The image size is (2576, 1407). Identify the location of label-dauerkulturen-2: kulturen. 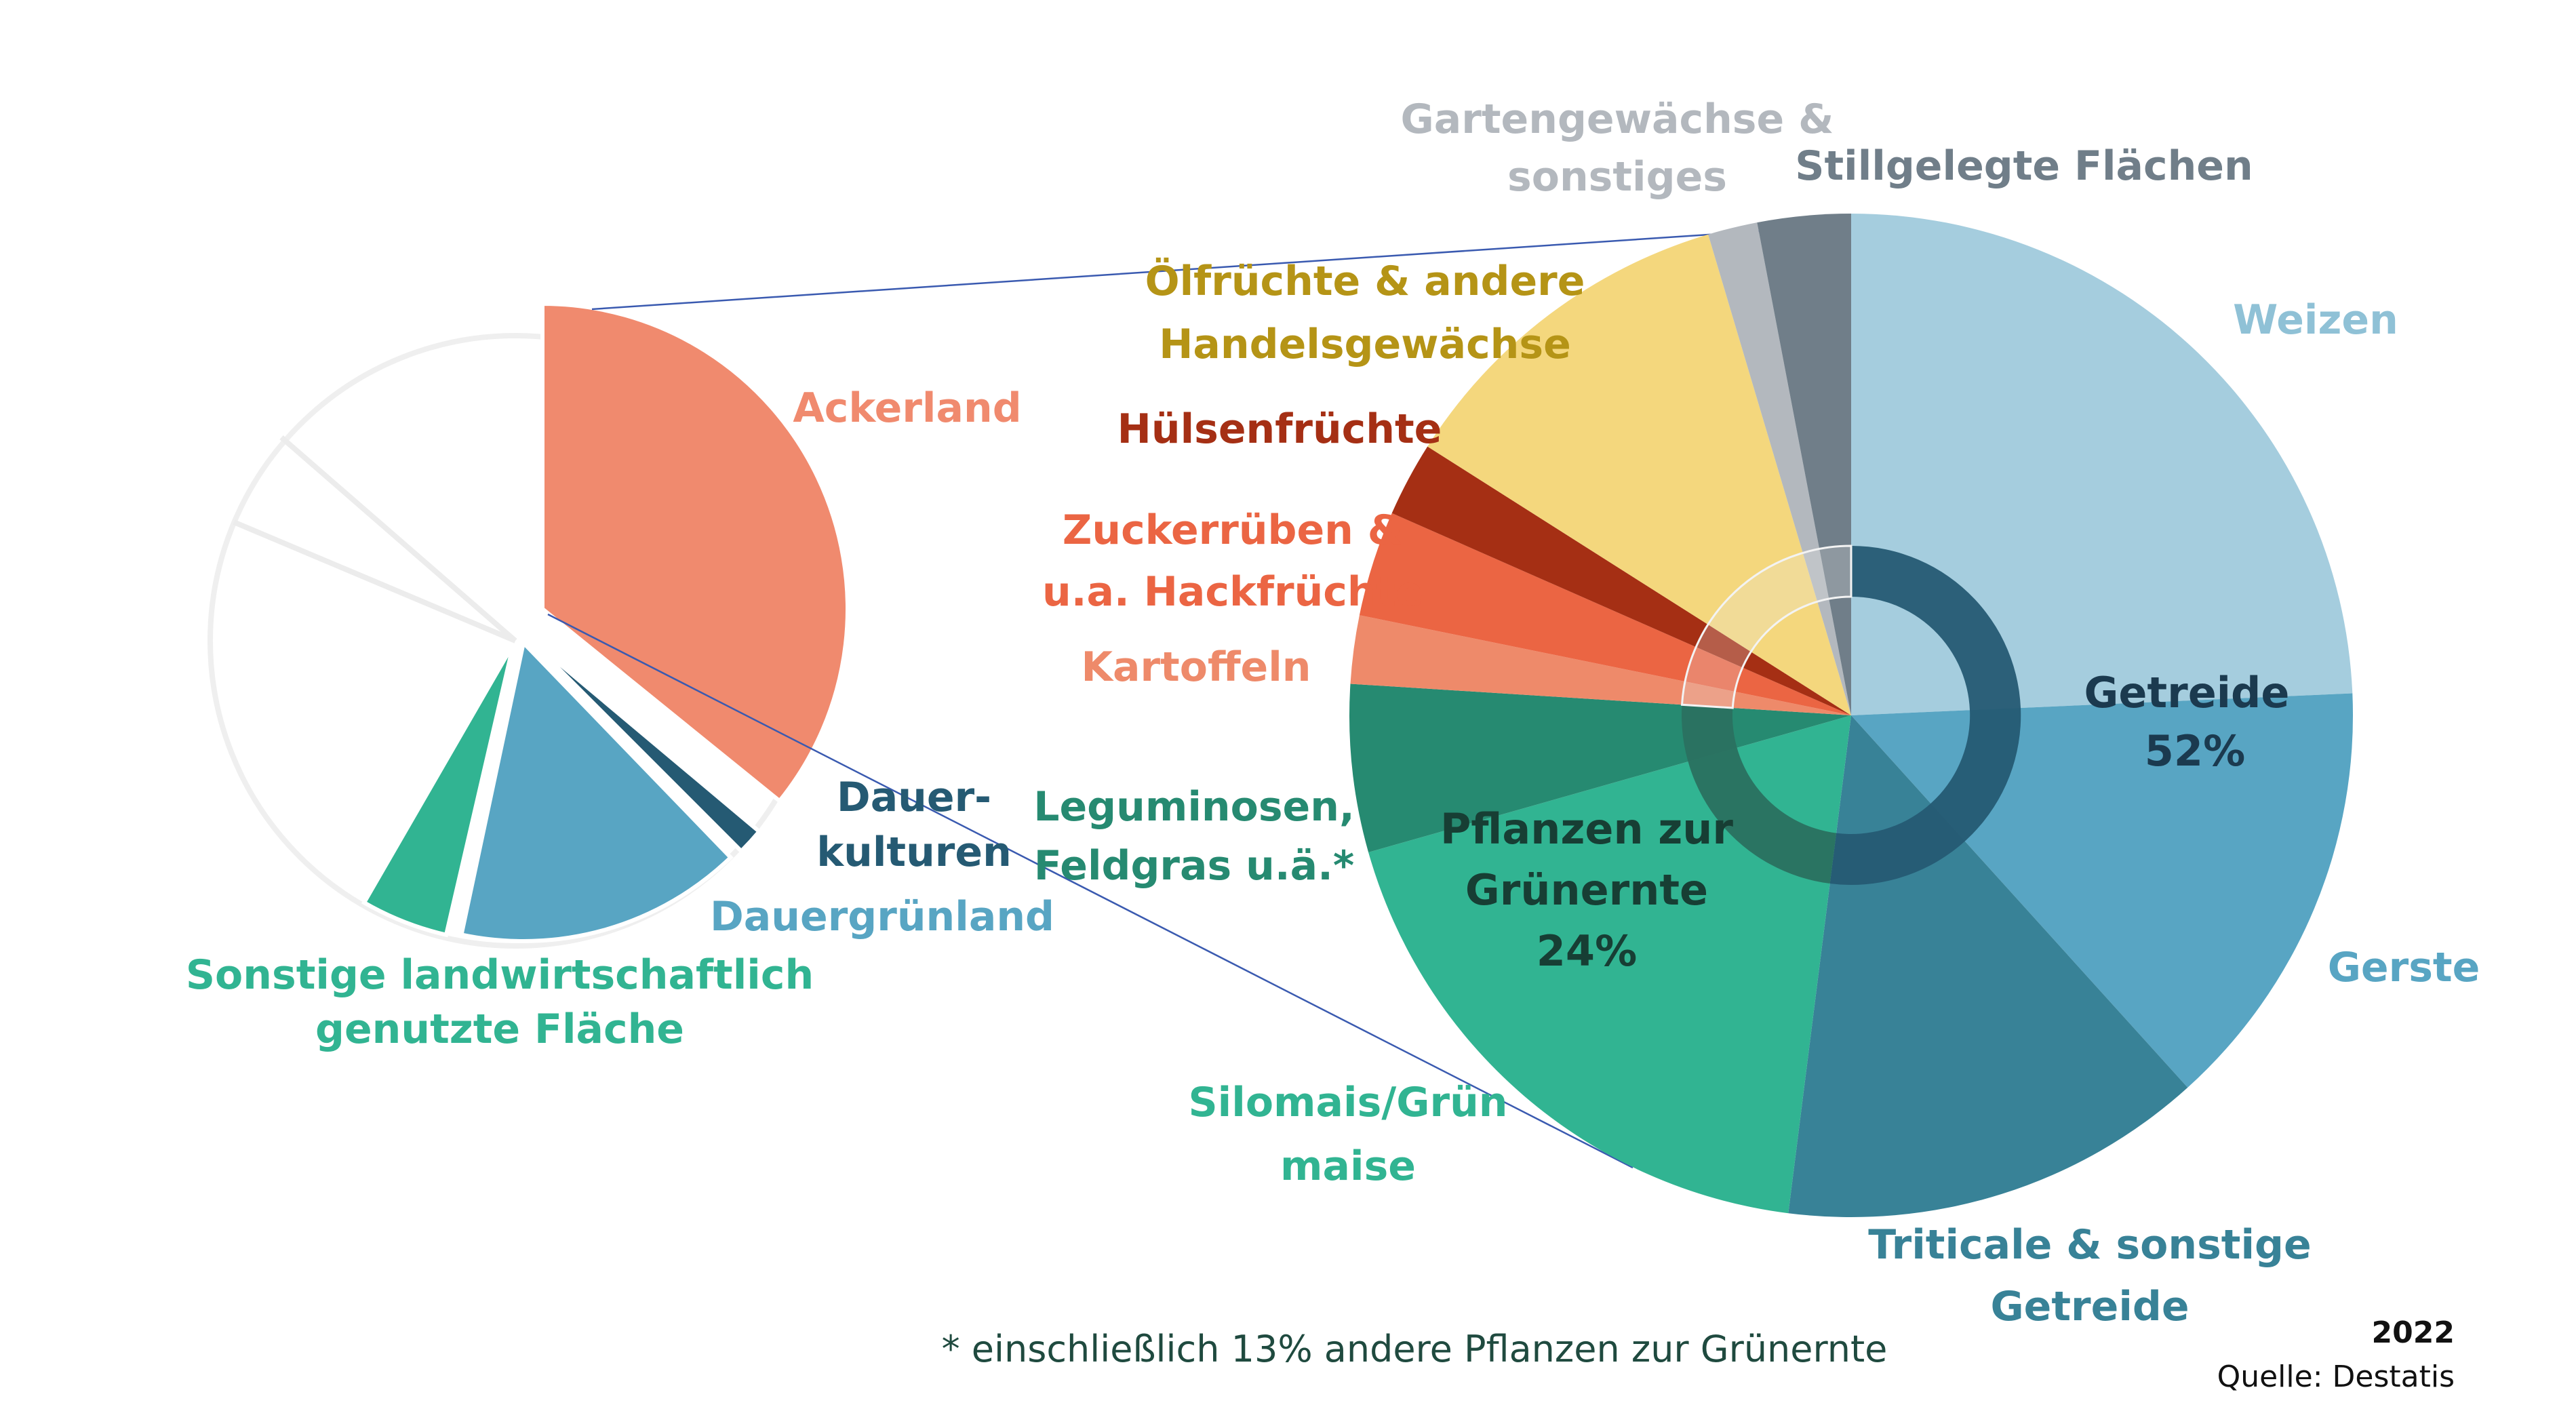
(914, 852).